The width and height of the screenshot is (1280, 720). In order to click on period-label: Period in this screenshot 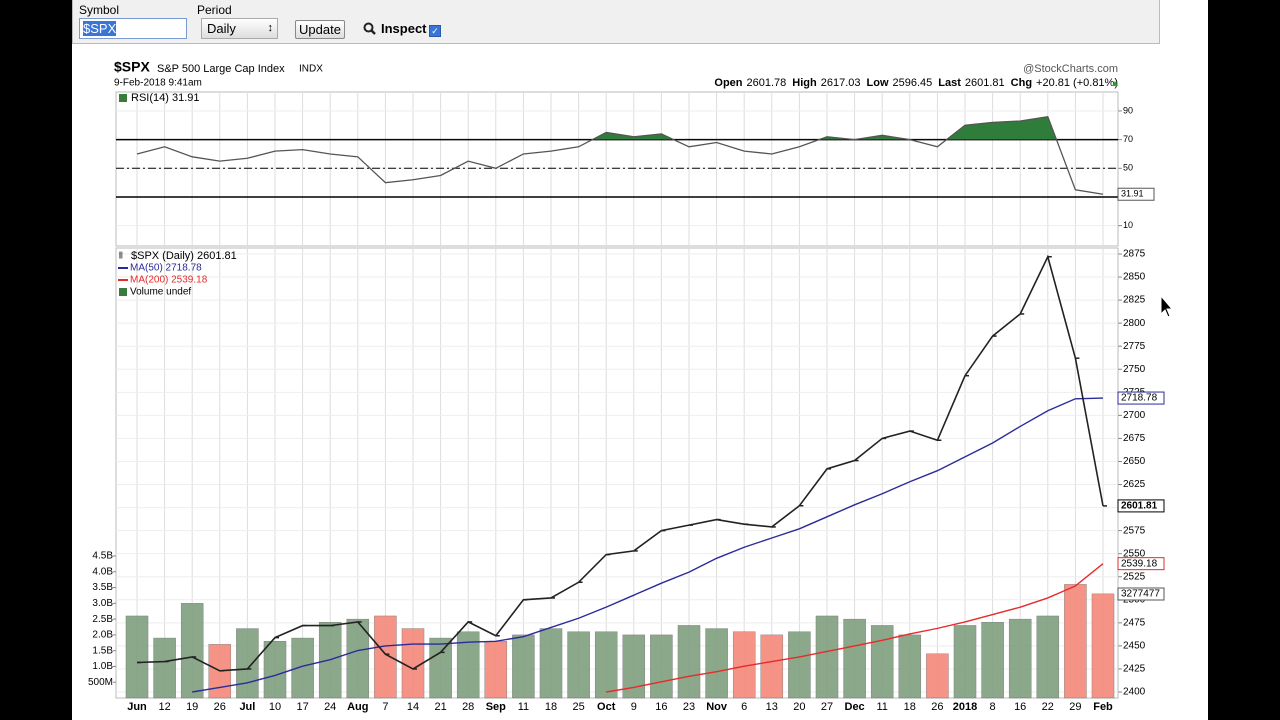, I will do `click(214, 10)`.